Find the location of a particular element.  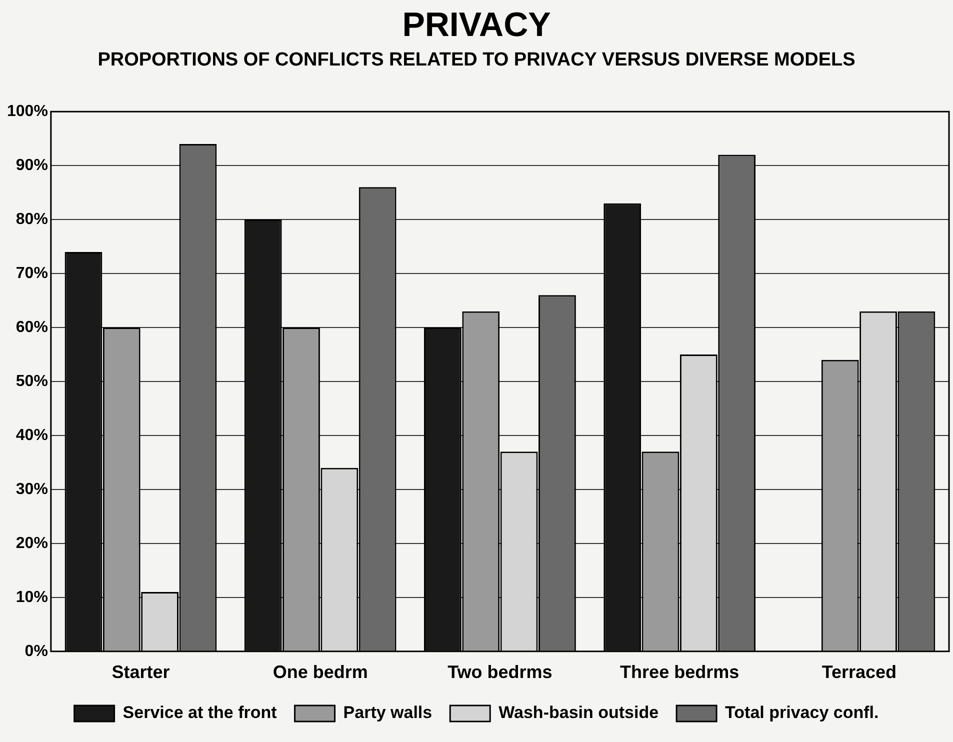

y-tick-label: 20% is located at coordinates (32, 543).